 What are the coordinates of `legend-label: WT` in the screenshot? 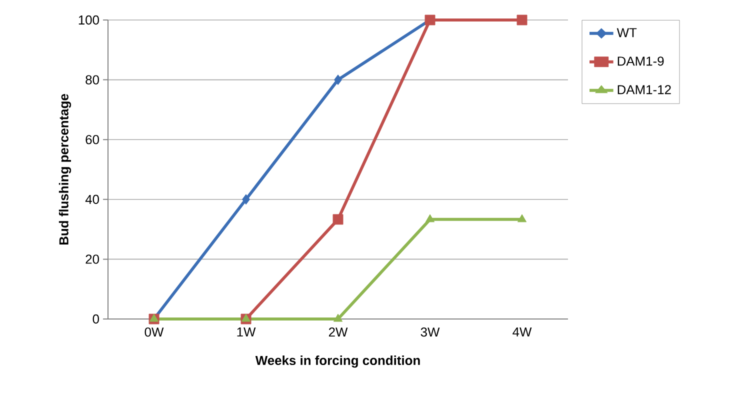 It's located at (626, 33).